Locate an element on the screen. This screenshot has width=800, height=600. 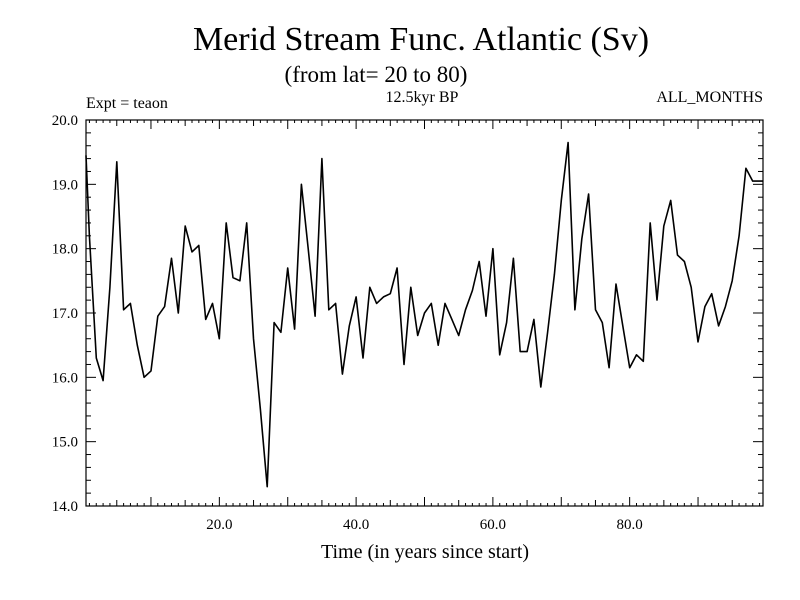
x-axis-label: Time (in years since start) is located at coordinates (425, 552).